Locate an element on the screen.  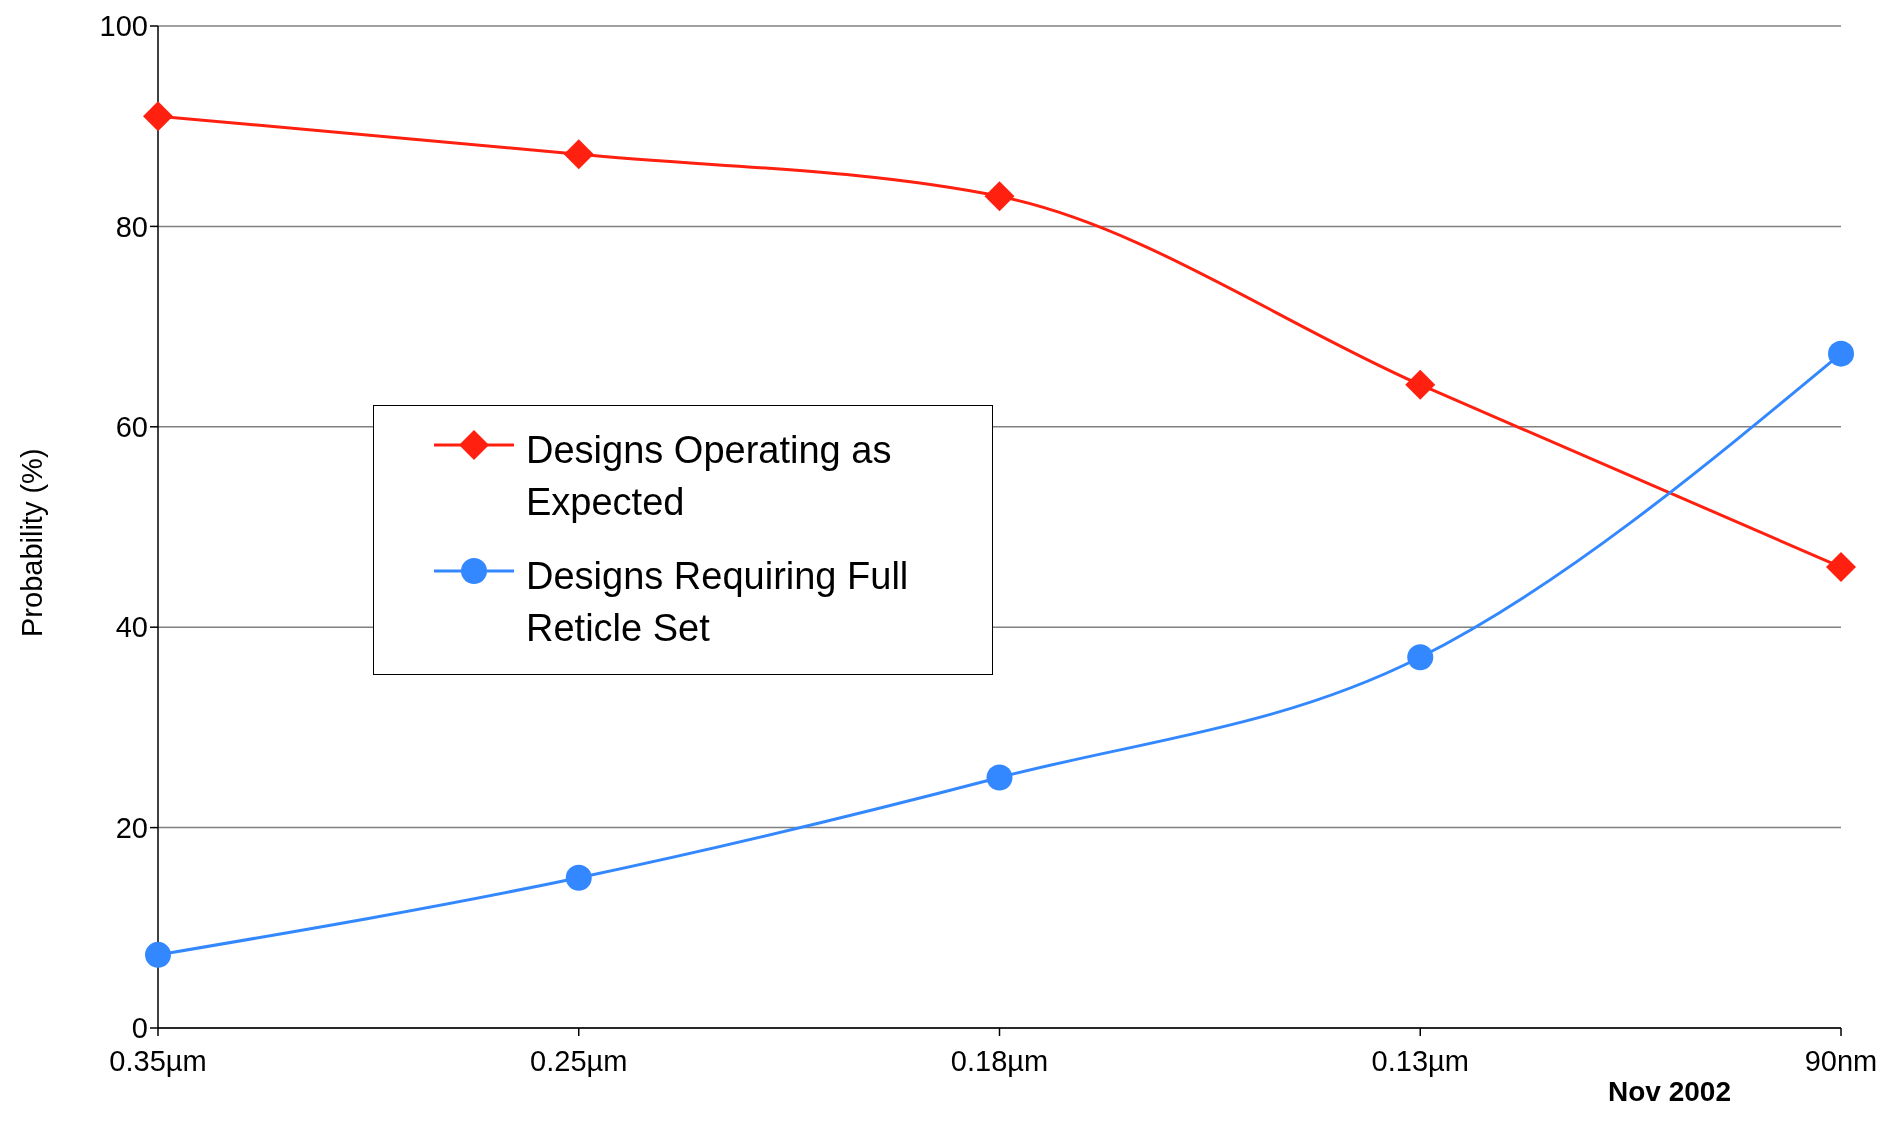
x-tick-label: 0.13µm is located at coordinates (1420, 1060).